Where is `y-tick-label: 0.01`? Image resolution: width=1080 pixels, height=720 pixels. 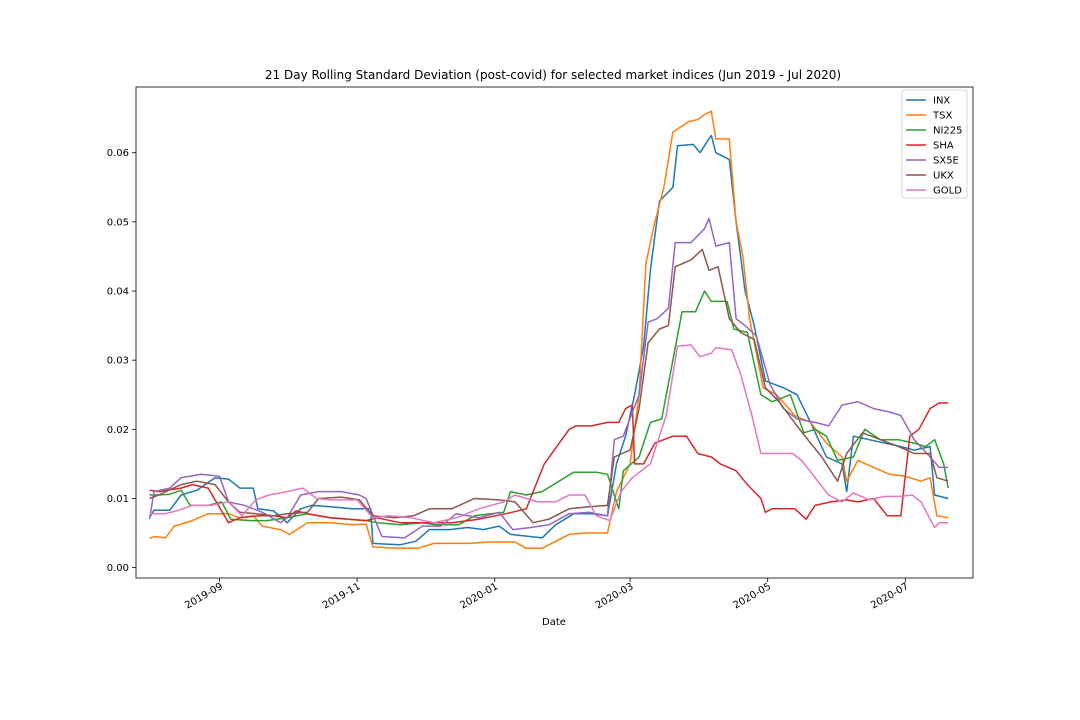 y-tick-label: 0.01 is located at coordinates (118, 499).